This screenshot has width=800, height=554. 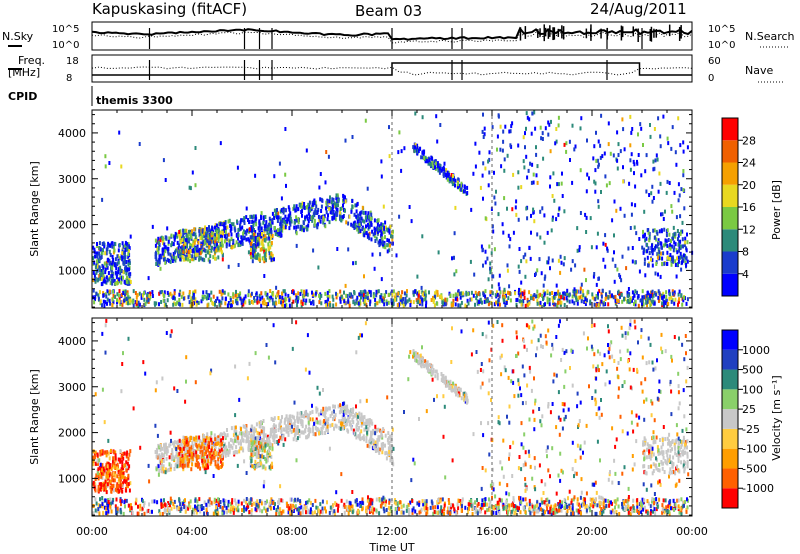 What do you see at coordinates (207, 305) in the screenshot?
I see `power-cell-2001` at bounding box center [207, 305].